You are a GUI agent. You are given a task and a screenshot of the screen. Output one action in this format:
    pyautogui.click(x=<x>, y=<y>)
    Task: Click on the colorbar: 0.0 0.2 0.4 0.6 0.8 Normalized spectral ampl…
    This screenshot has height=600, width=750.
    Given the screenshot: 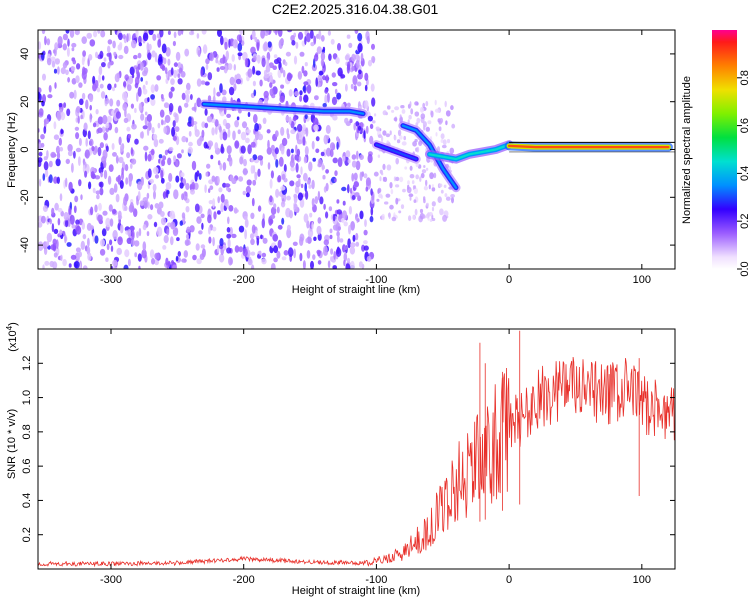 What is the action you would take?
    pyautogui.click(x=715, y=153)
    